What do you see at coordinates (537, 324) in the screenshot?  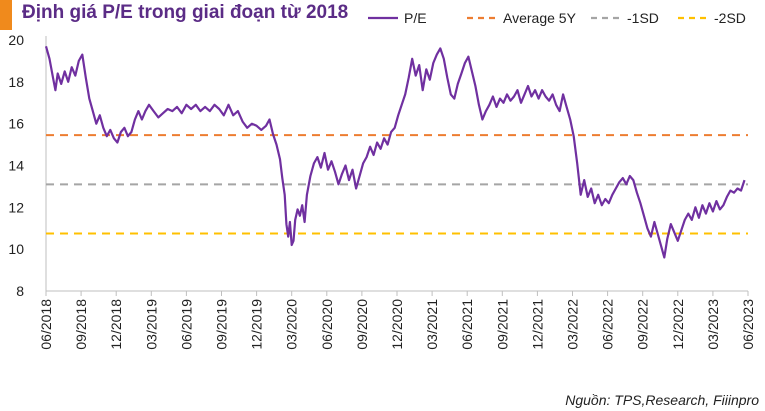 I see `x-tick-label: 12/2021` at bounding box center [537, 324].